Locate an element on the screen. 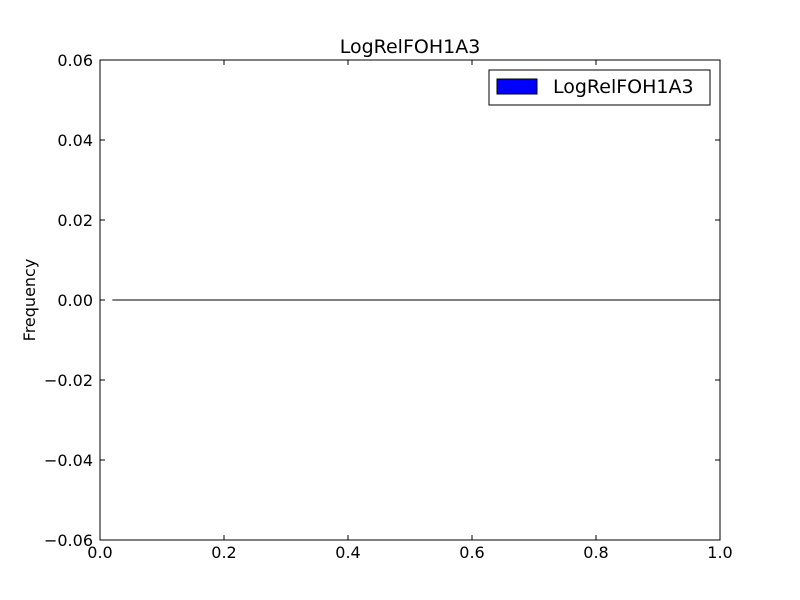  x-tick-label: 0.4 is located at coordinates (347, 552).